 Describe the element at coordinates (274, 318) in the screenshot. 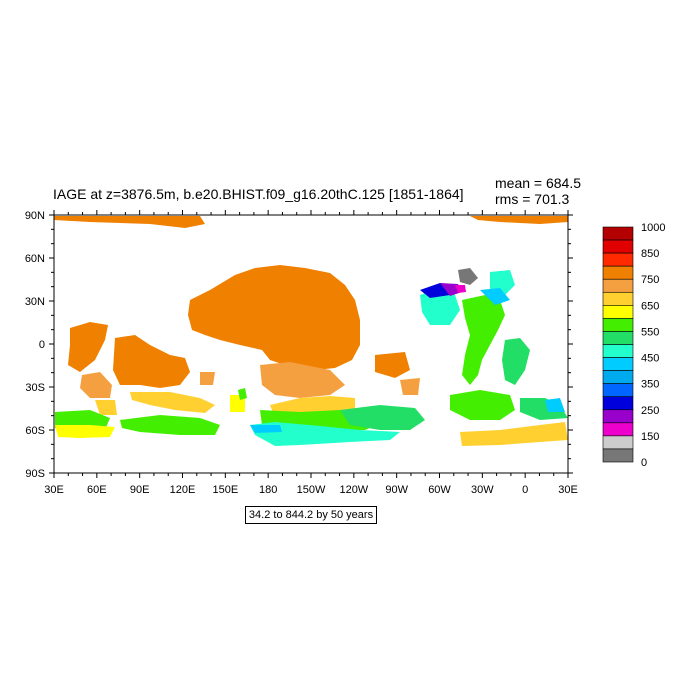

I see `field-north-pacific` at that location.